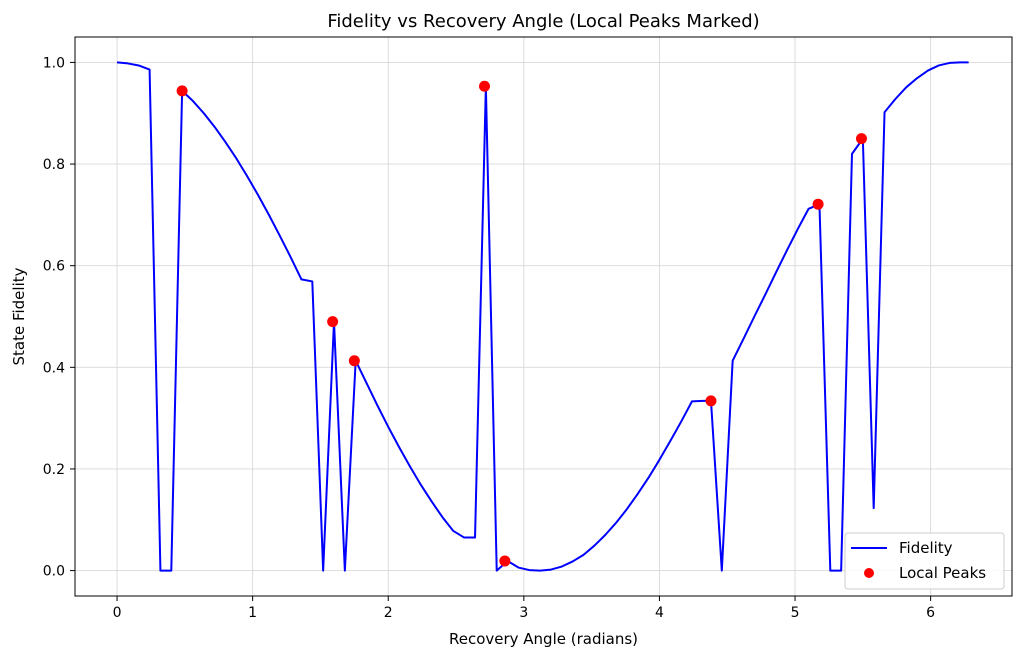  I want to click on x-tick-label: 0, so click(117, 613).